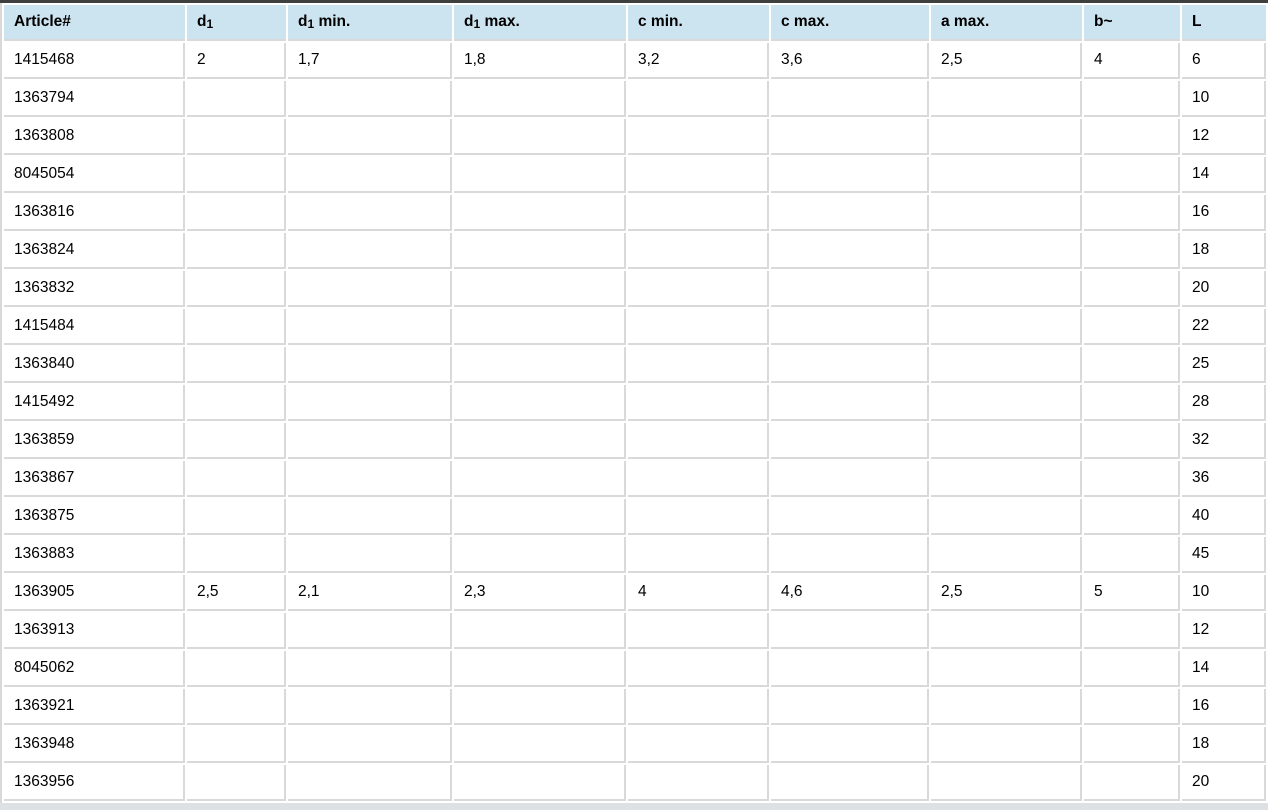 This screenshot has width=1268, height=810. Describe the element at coordinates (94, 99) in the screenshot. I see `cell-article: 1363794` at that location.